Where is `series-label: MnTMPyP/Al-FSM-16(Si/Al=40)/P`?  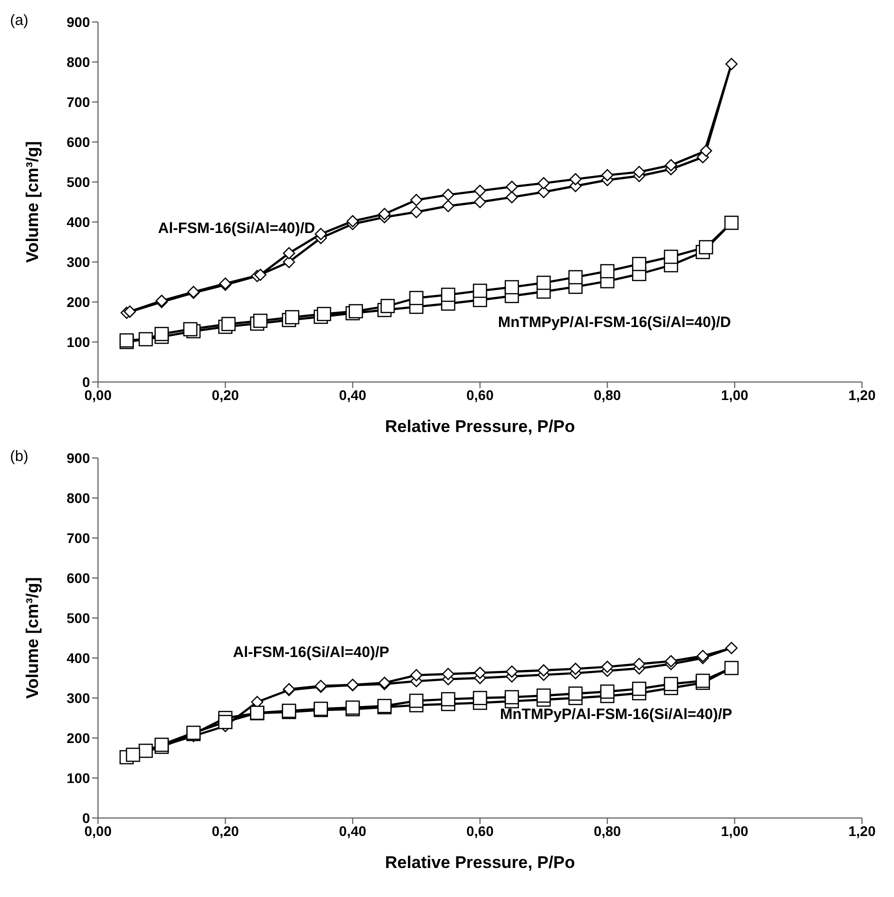
series-label: MnTMPyP/Al-FSM-16(Si/Al=40)/P is located at coordinates (616, 714).